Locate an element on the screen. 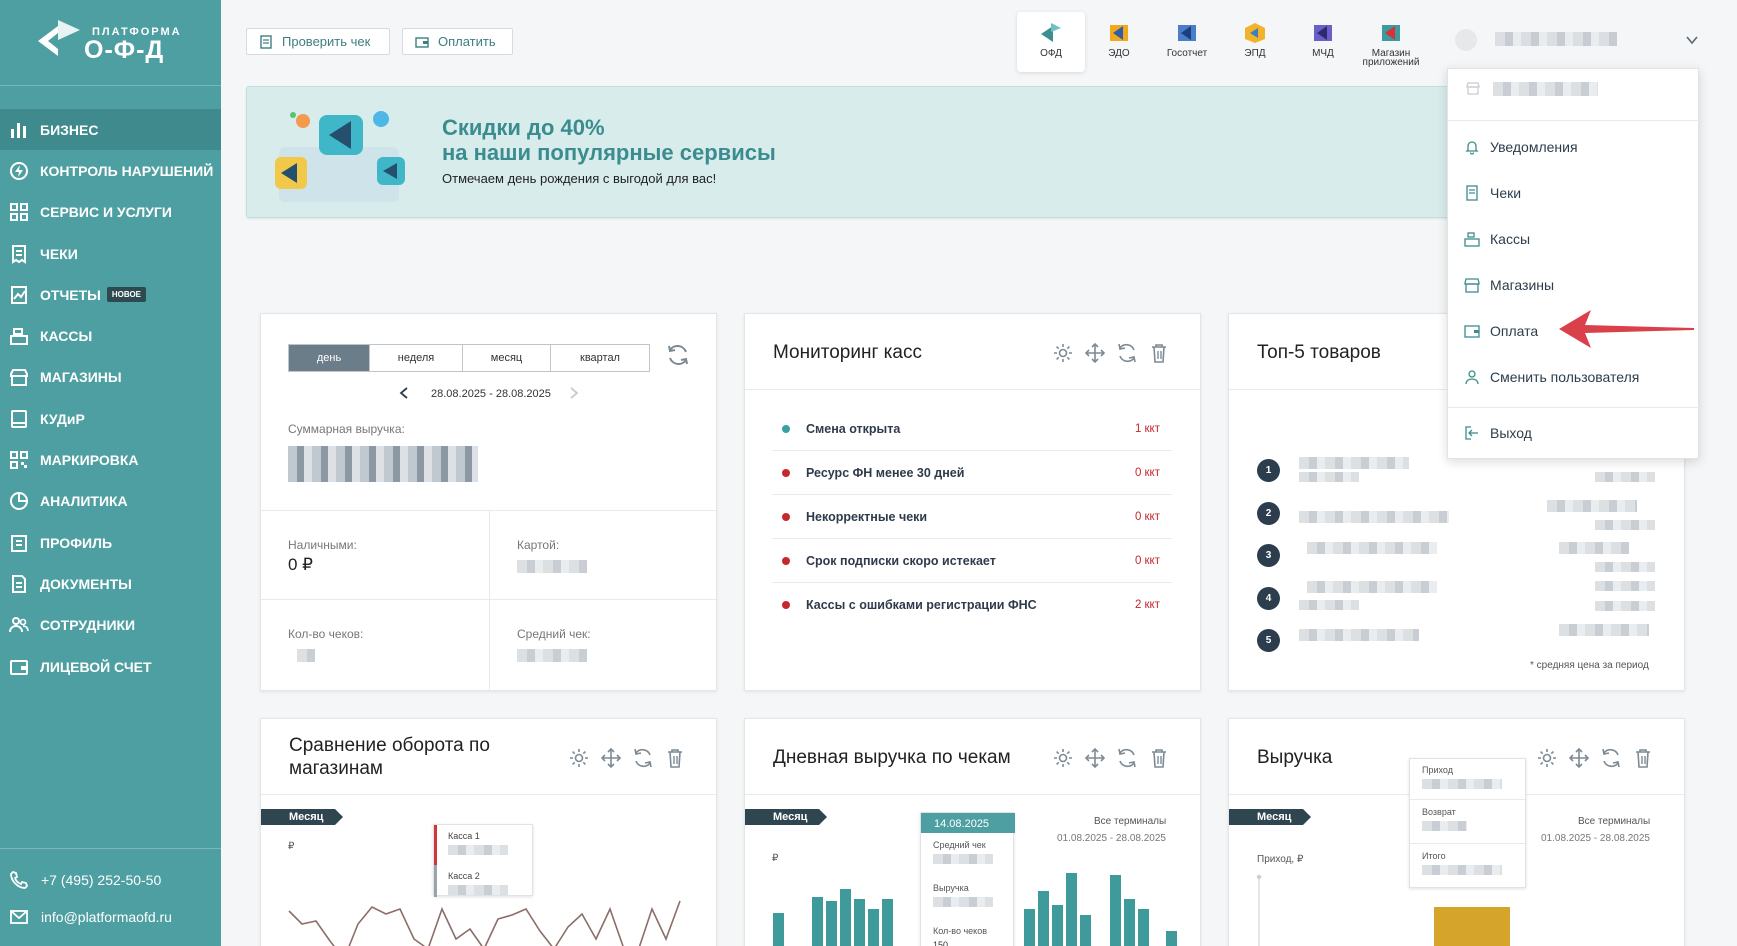 The width and height of the screenshot is (1737, 946). menu-item-stores: Магазины is located at coordinates (1509, 285).